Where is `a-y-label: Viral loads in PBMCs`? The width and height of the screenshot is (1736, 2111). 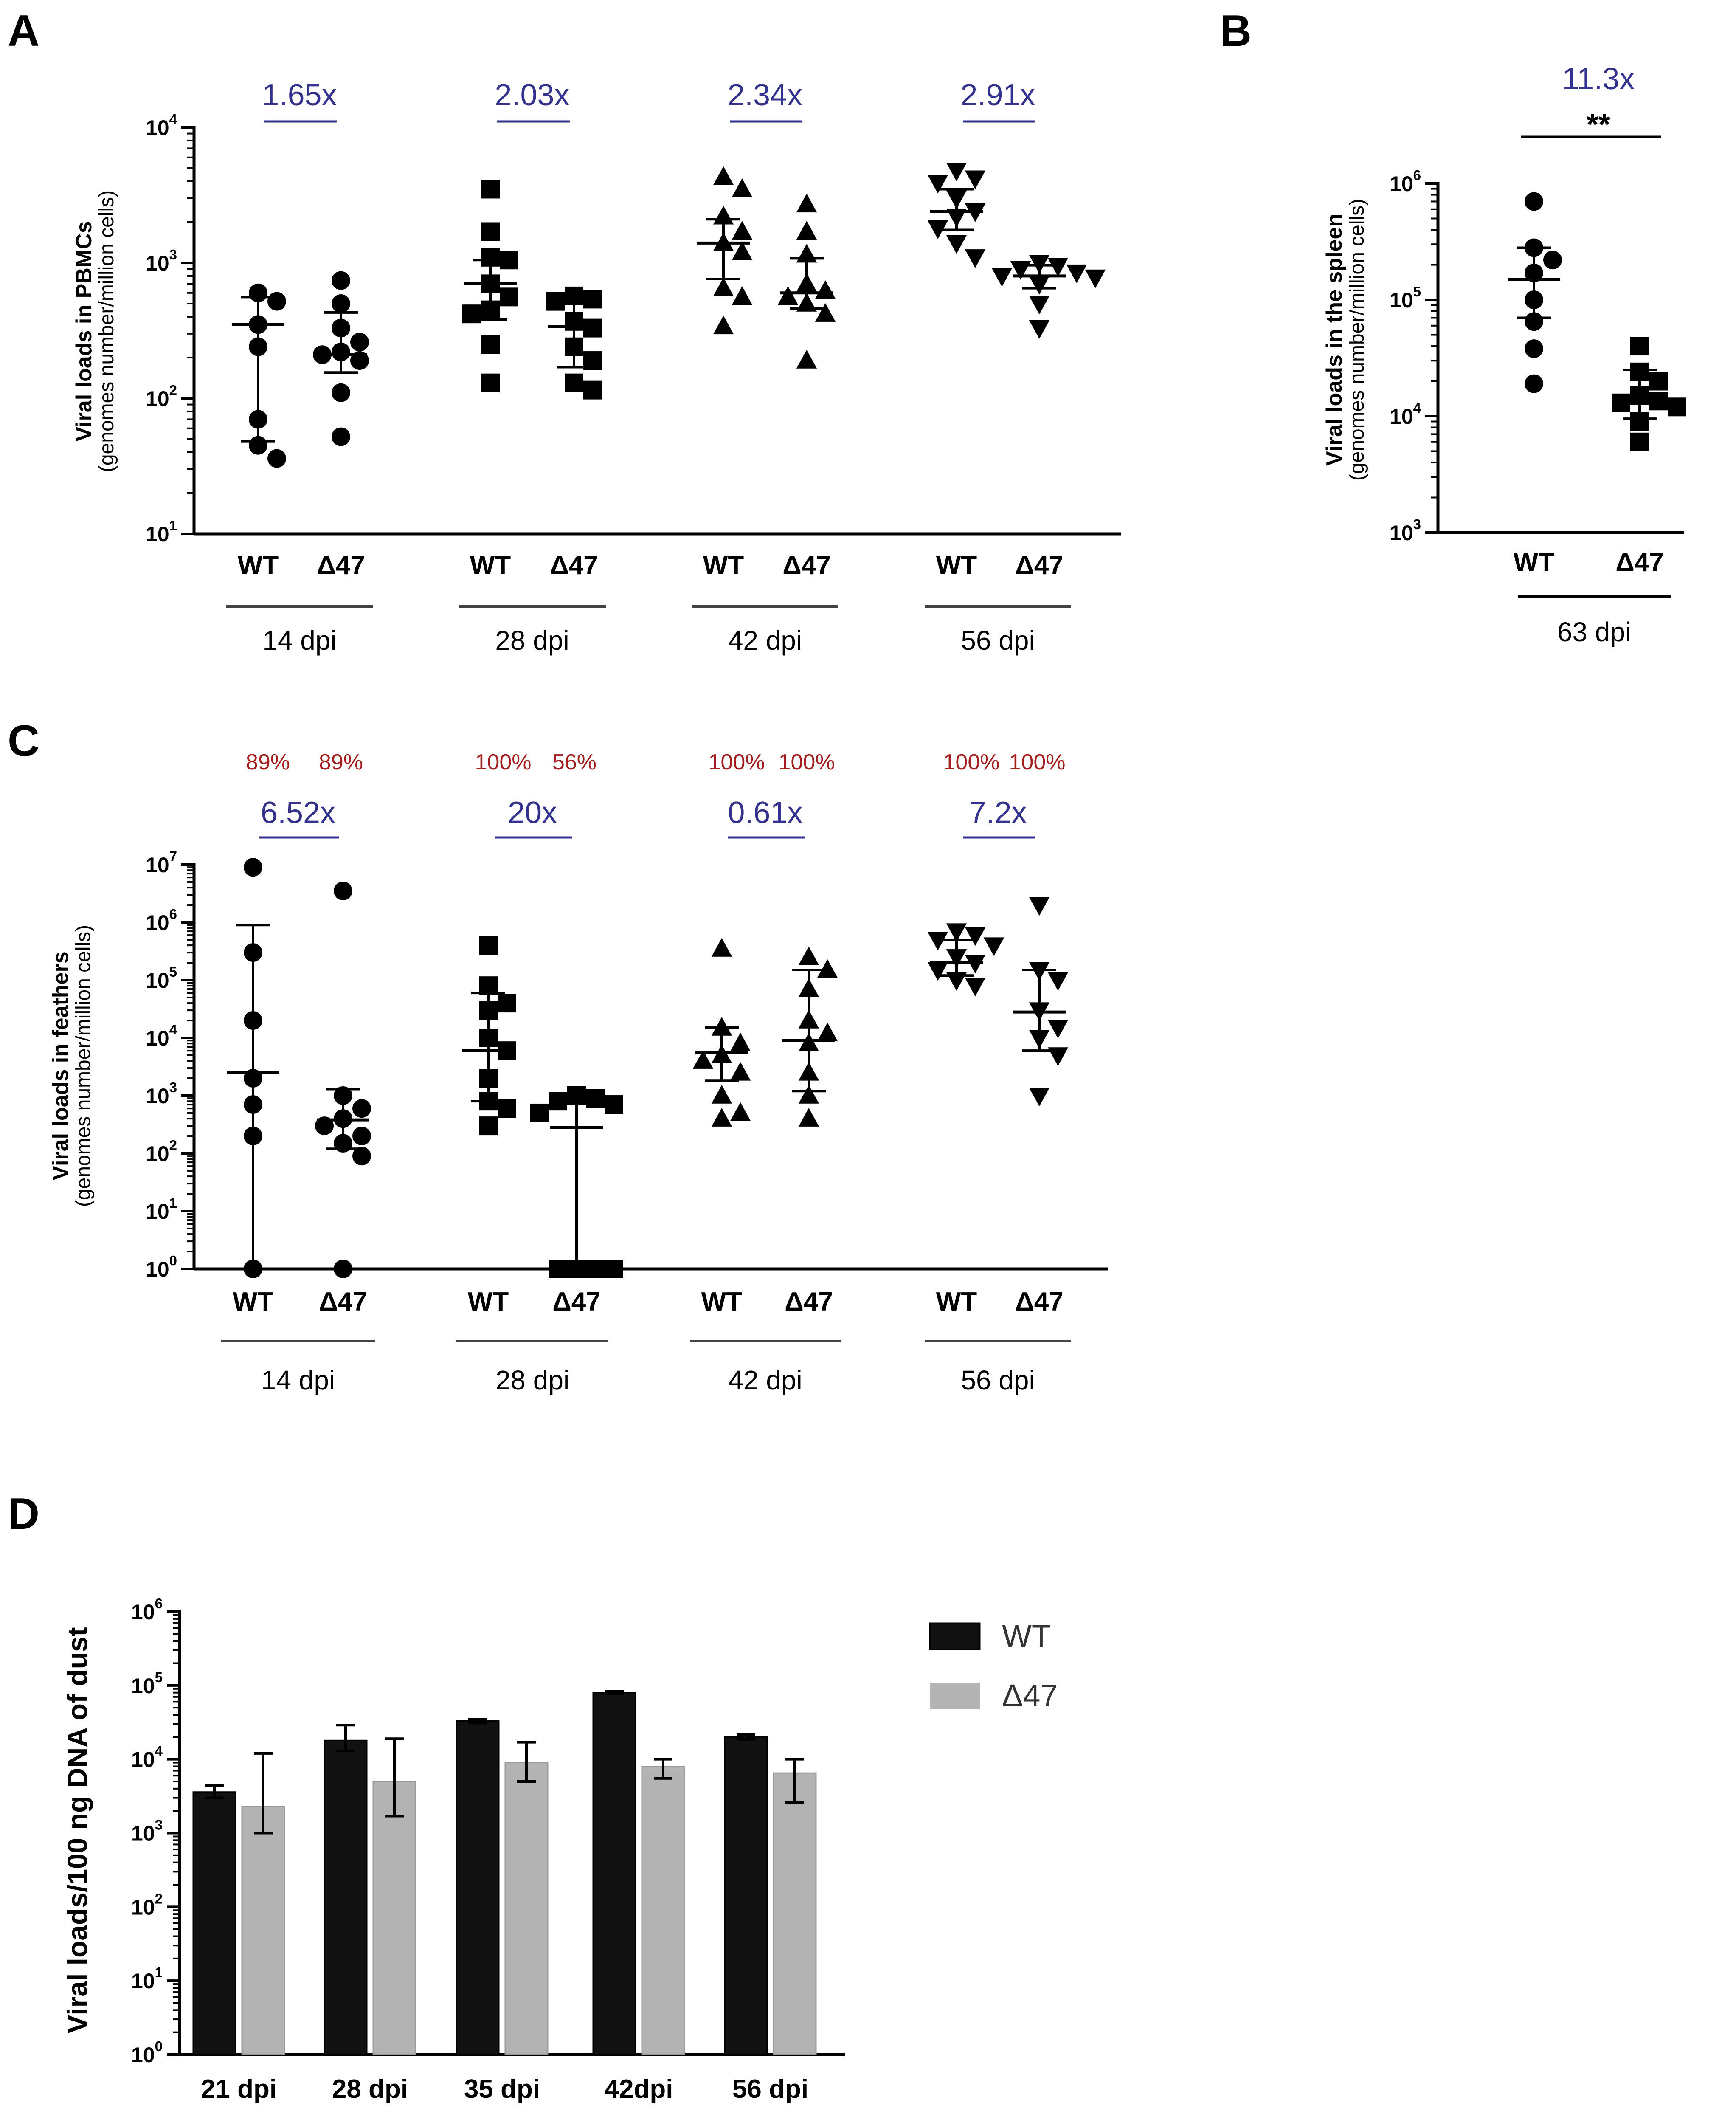
a-y-label: Viral loads in PBMCs is located at coordinates (84, 331).